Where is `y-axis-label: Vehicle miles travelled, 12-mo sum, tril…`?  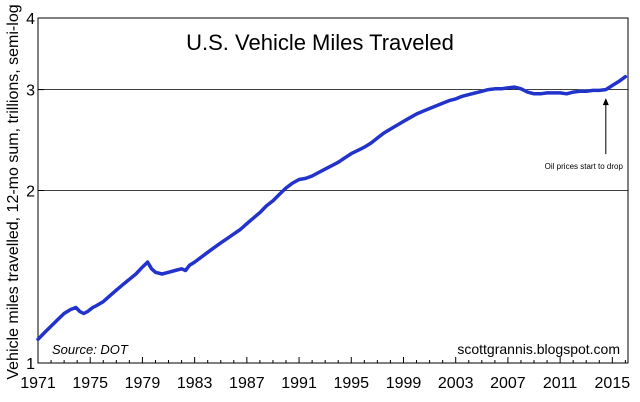
y-axis-label: Vehicle miles travelled, 12-mo sum, tril… is located at coordinates (13, 191).